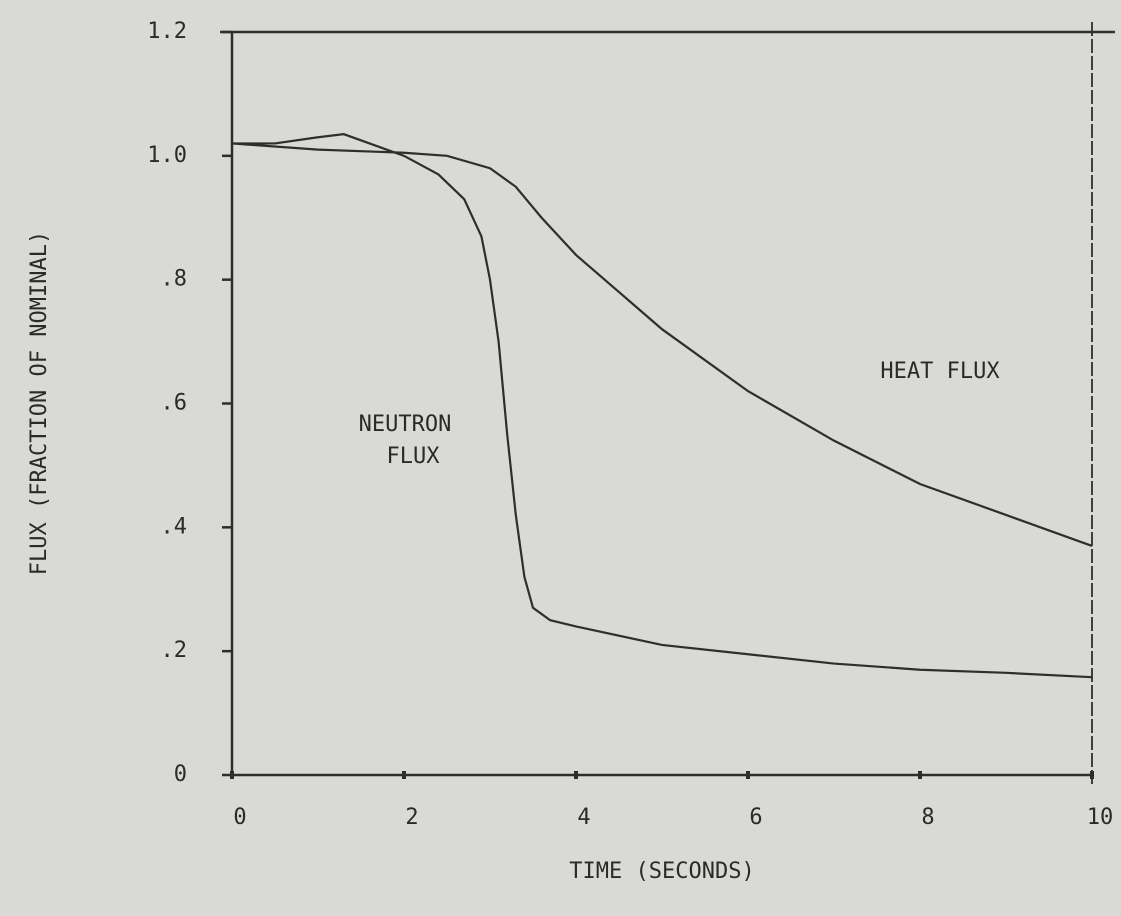 The image size is (1121, 916). Describe the element at coordinates (239, 817) in the screenshot. I see `x-tick-label: 0` at that location.